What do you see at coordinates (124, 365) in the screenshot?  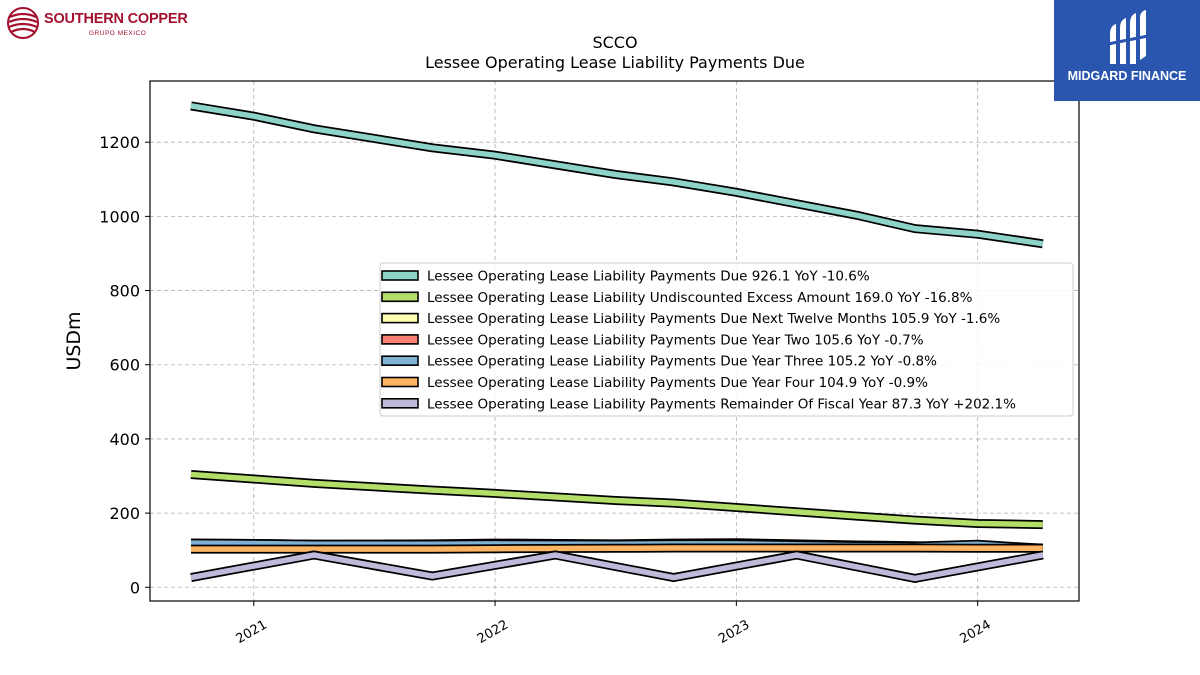 I see `y-tick-label: 600` at bounding box center [124, 365].